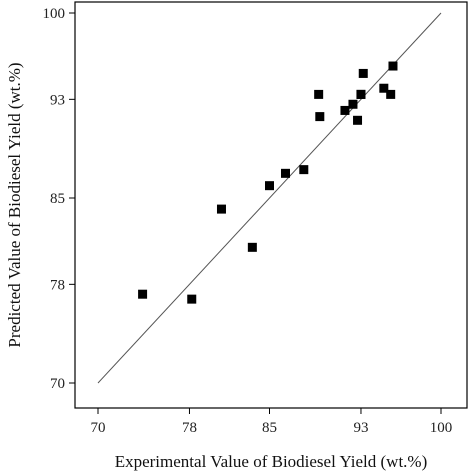 This screenshot has height=474, width=474. I want to click on x-axis-ticks: 70 78 85 93 100, so click(272, 422).